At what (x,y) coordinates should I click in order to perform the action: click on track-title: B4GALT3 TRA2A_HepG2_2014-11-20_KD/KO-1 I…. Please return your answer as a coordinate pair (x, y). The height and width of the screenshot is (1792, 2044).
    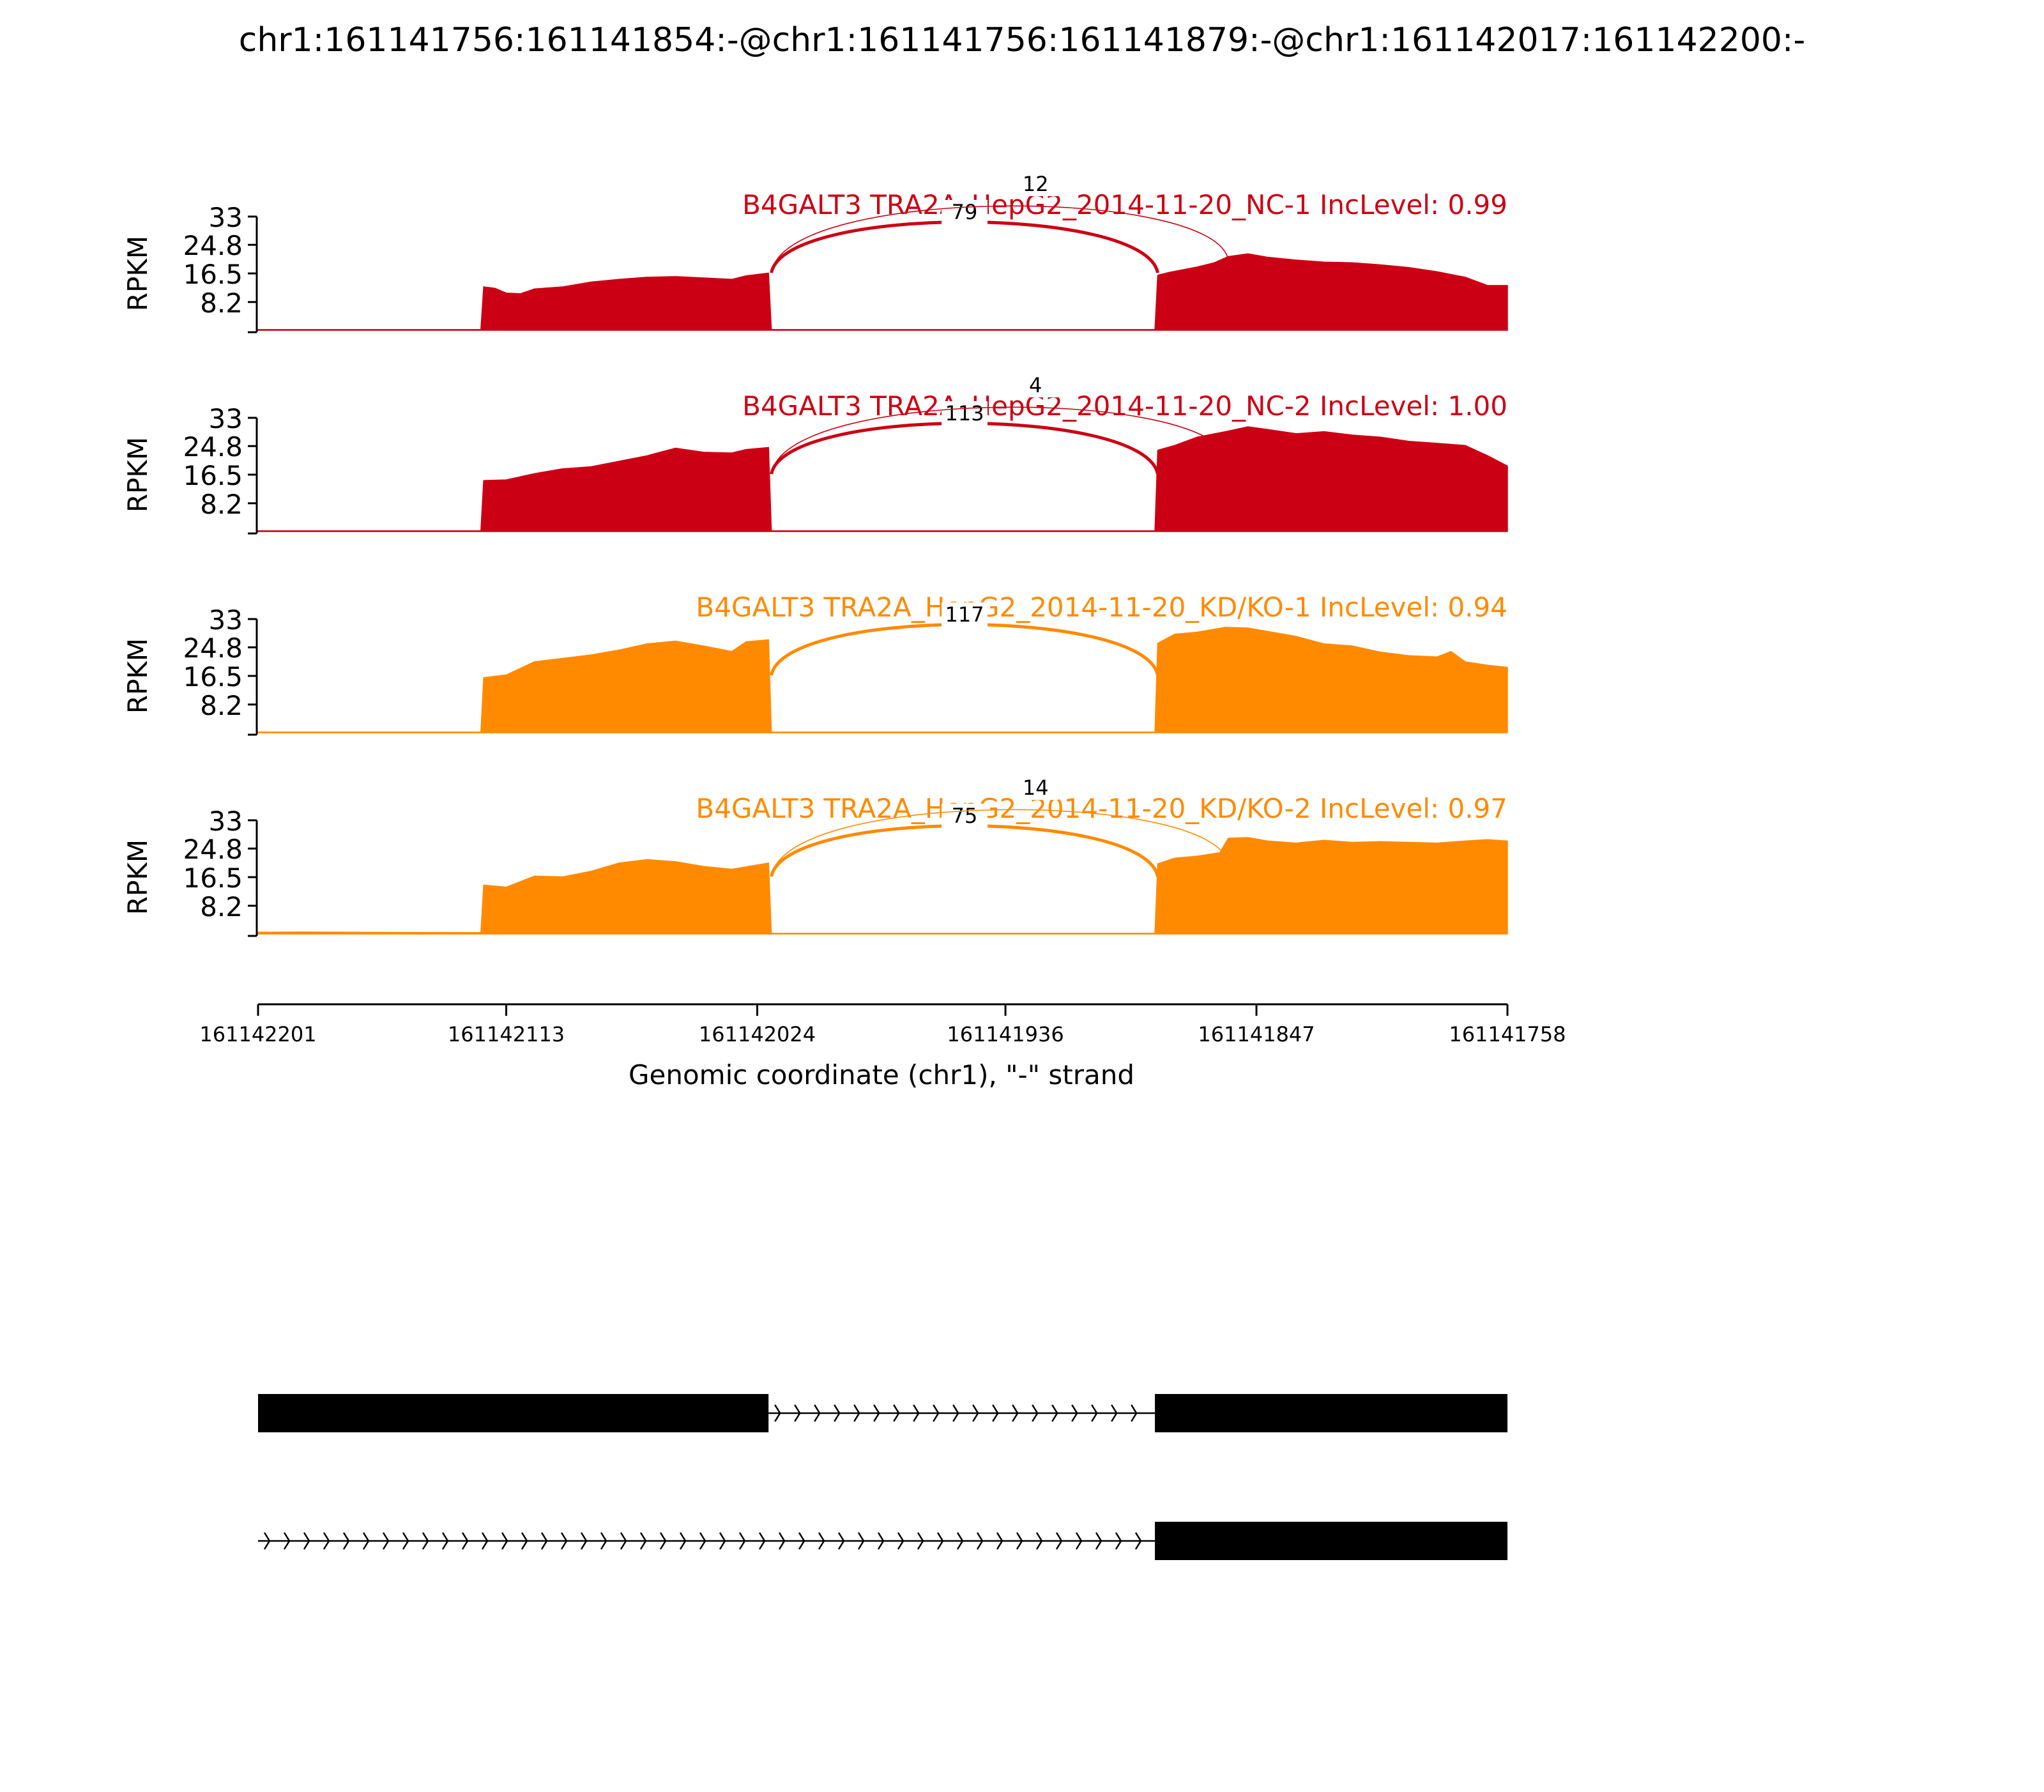
    Looking at the image, I should click on (1101, 608).